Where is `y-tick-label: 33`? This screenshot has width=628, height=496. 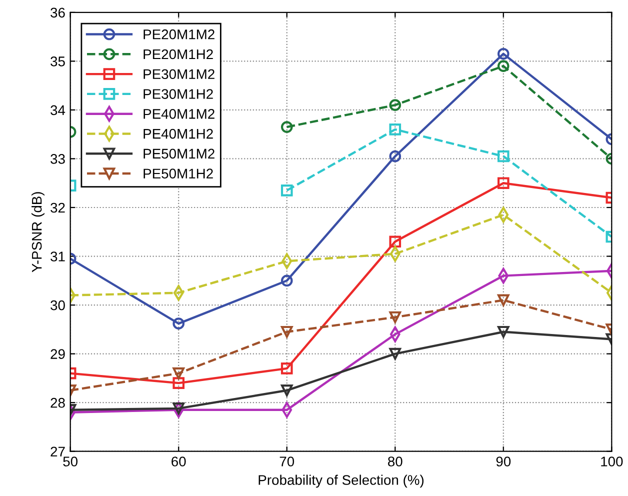 y-tick-label: 33 is located at coordinates (57, 159).